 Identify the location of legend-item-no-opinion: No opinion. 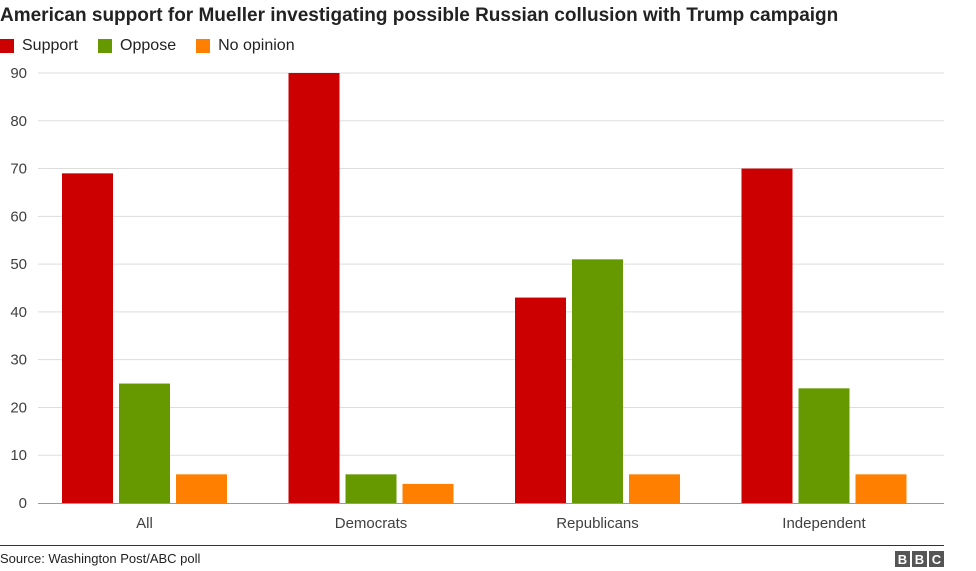
(245, 46).